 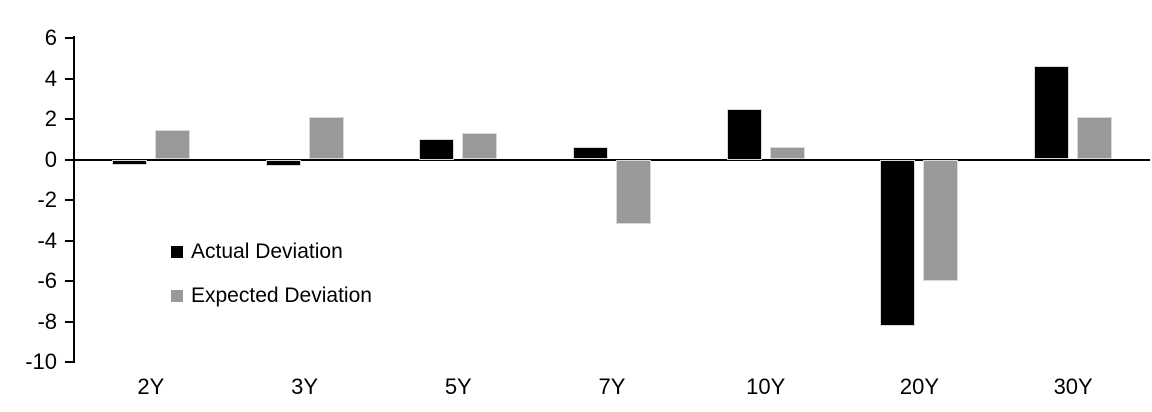 I want to click on y-tick-label: 6, so click(x=50, y=37).